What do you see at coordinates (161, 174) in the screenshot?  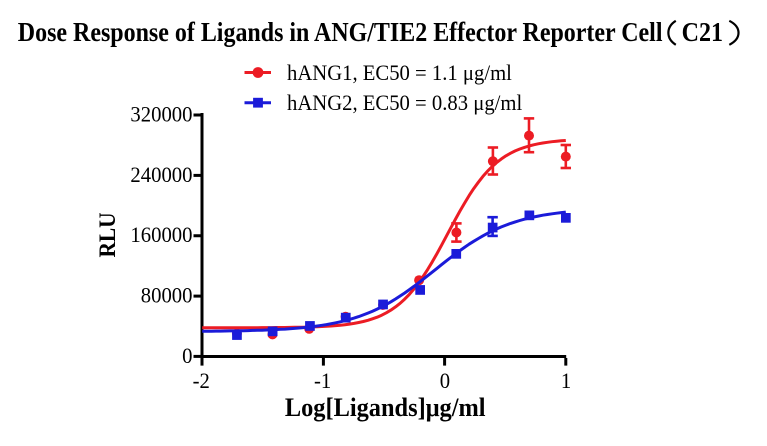 I see `svg-text: 240000` at bounding box center [161, 174].